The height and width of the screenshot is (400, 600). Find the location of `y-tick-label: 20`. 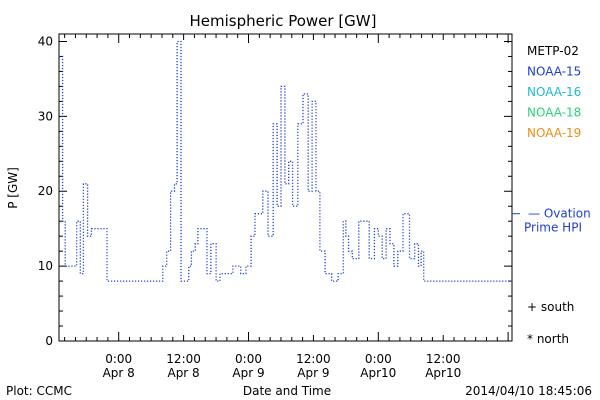

y-tick-label: 20 is located at coordinates (45, 191).